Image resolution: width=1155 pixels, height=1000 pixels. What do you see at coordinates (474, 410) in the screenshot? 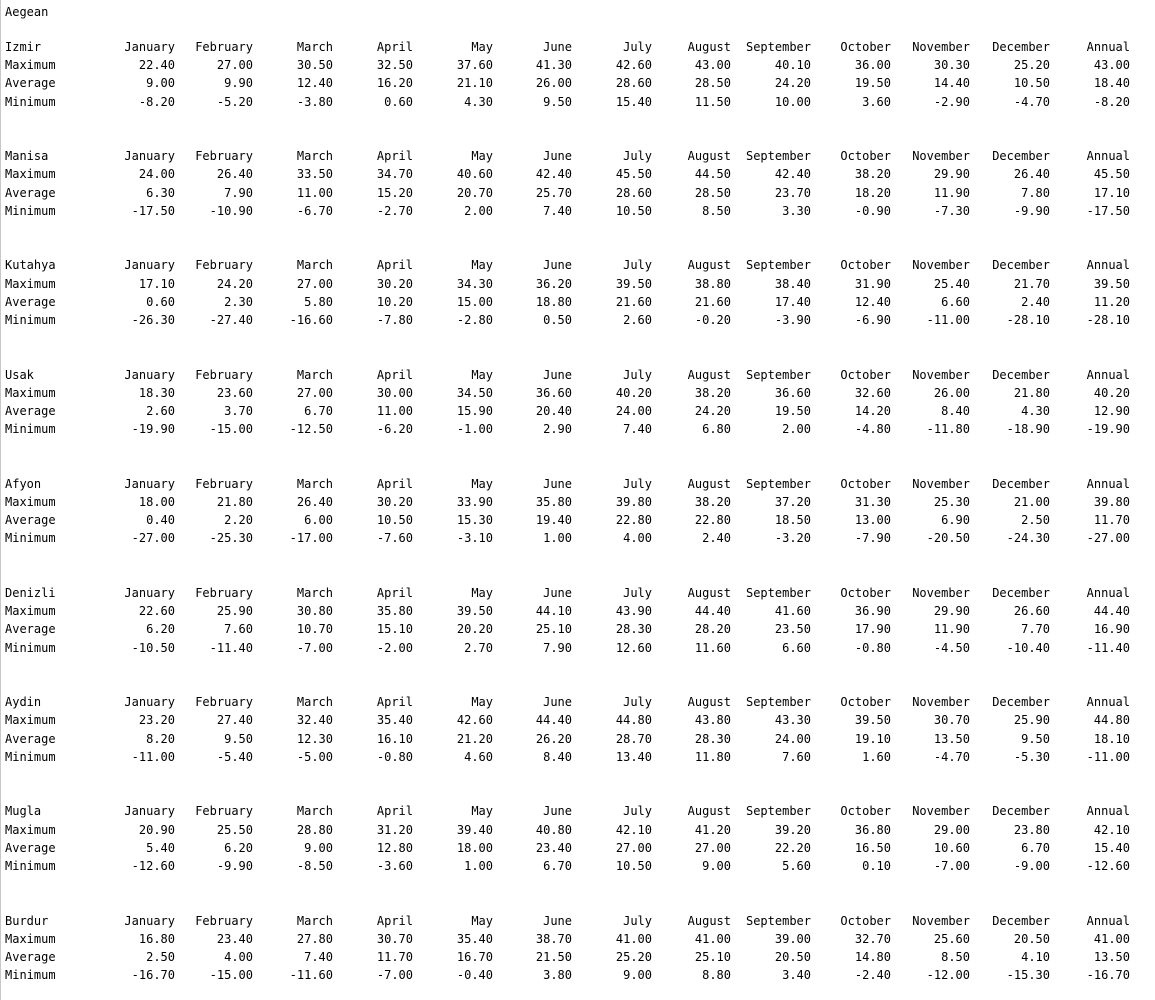
I see `value-cell: 15.90` at bounding box center [474, 410].